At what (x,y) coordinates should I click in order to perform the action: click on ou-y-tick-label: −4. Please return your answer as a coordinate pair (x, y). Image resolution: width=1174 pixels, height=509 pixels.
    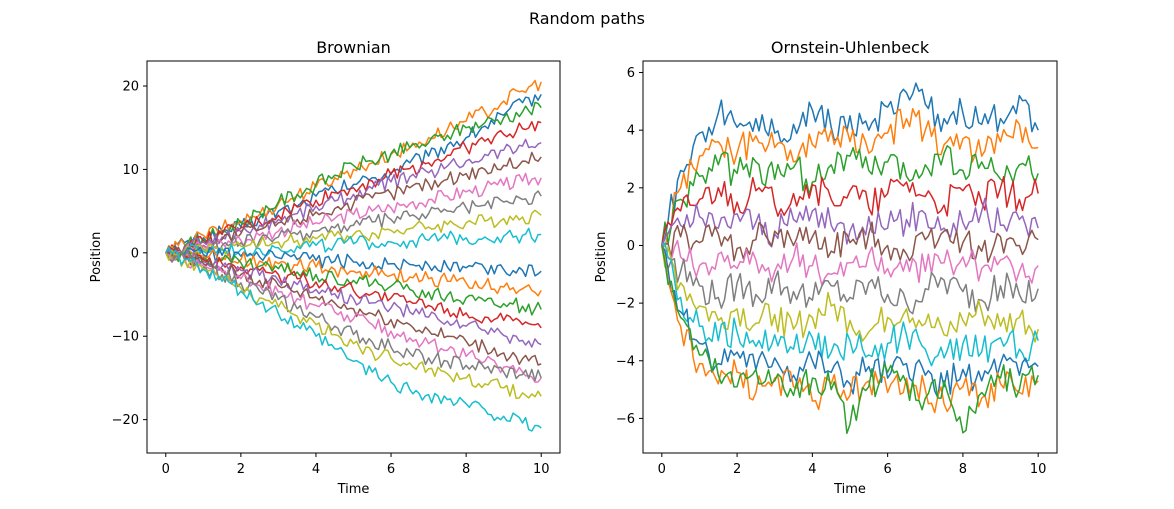
    Looking at the image, I should click on (625, 361).